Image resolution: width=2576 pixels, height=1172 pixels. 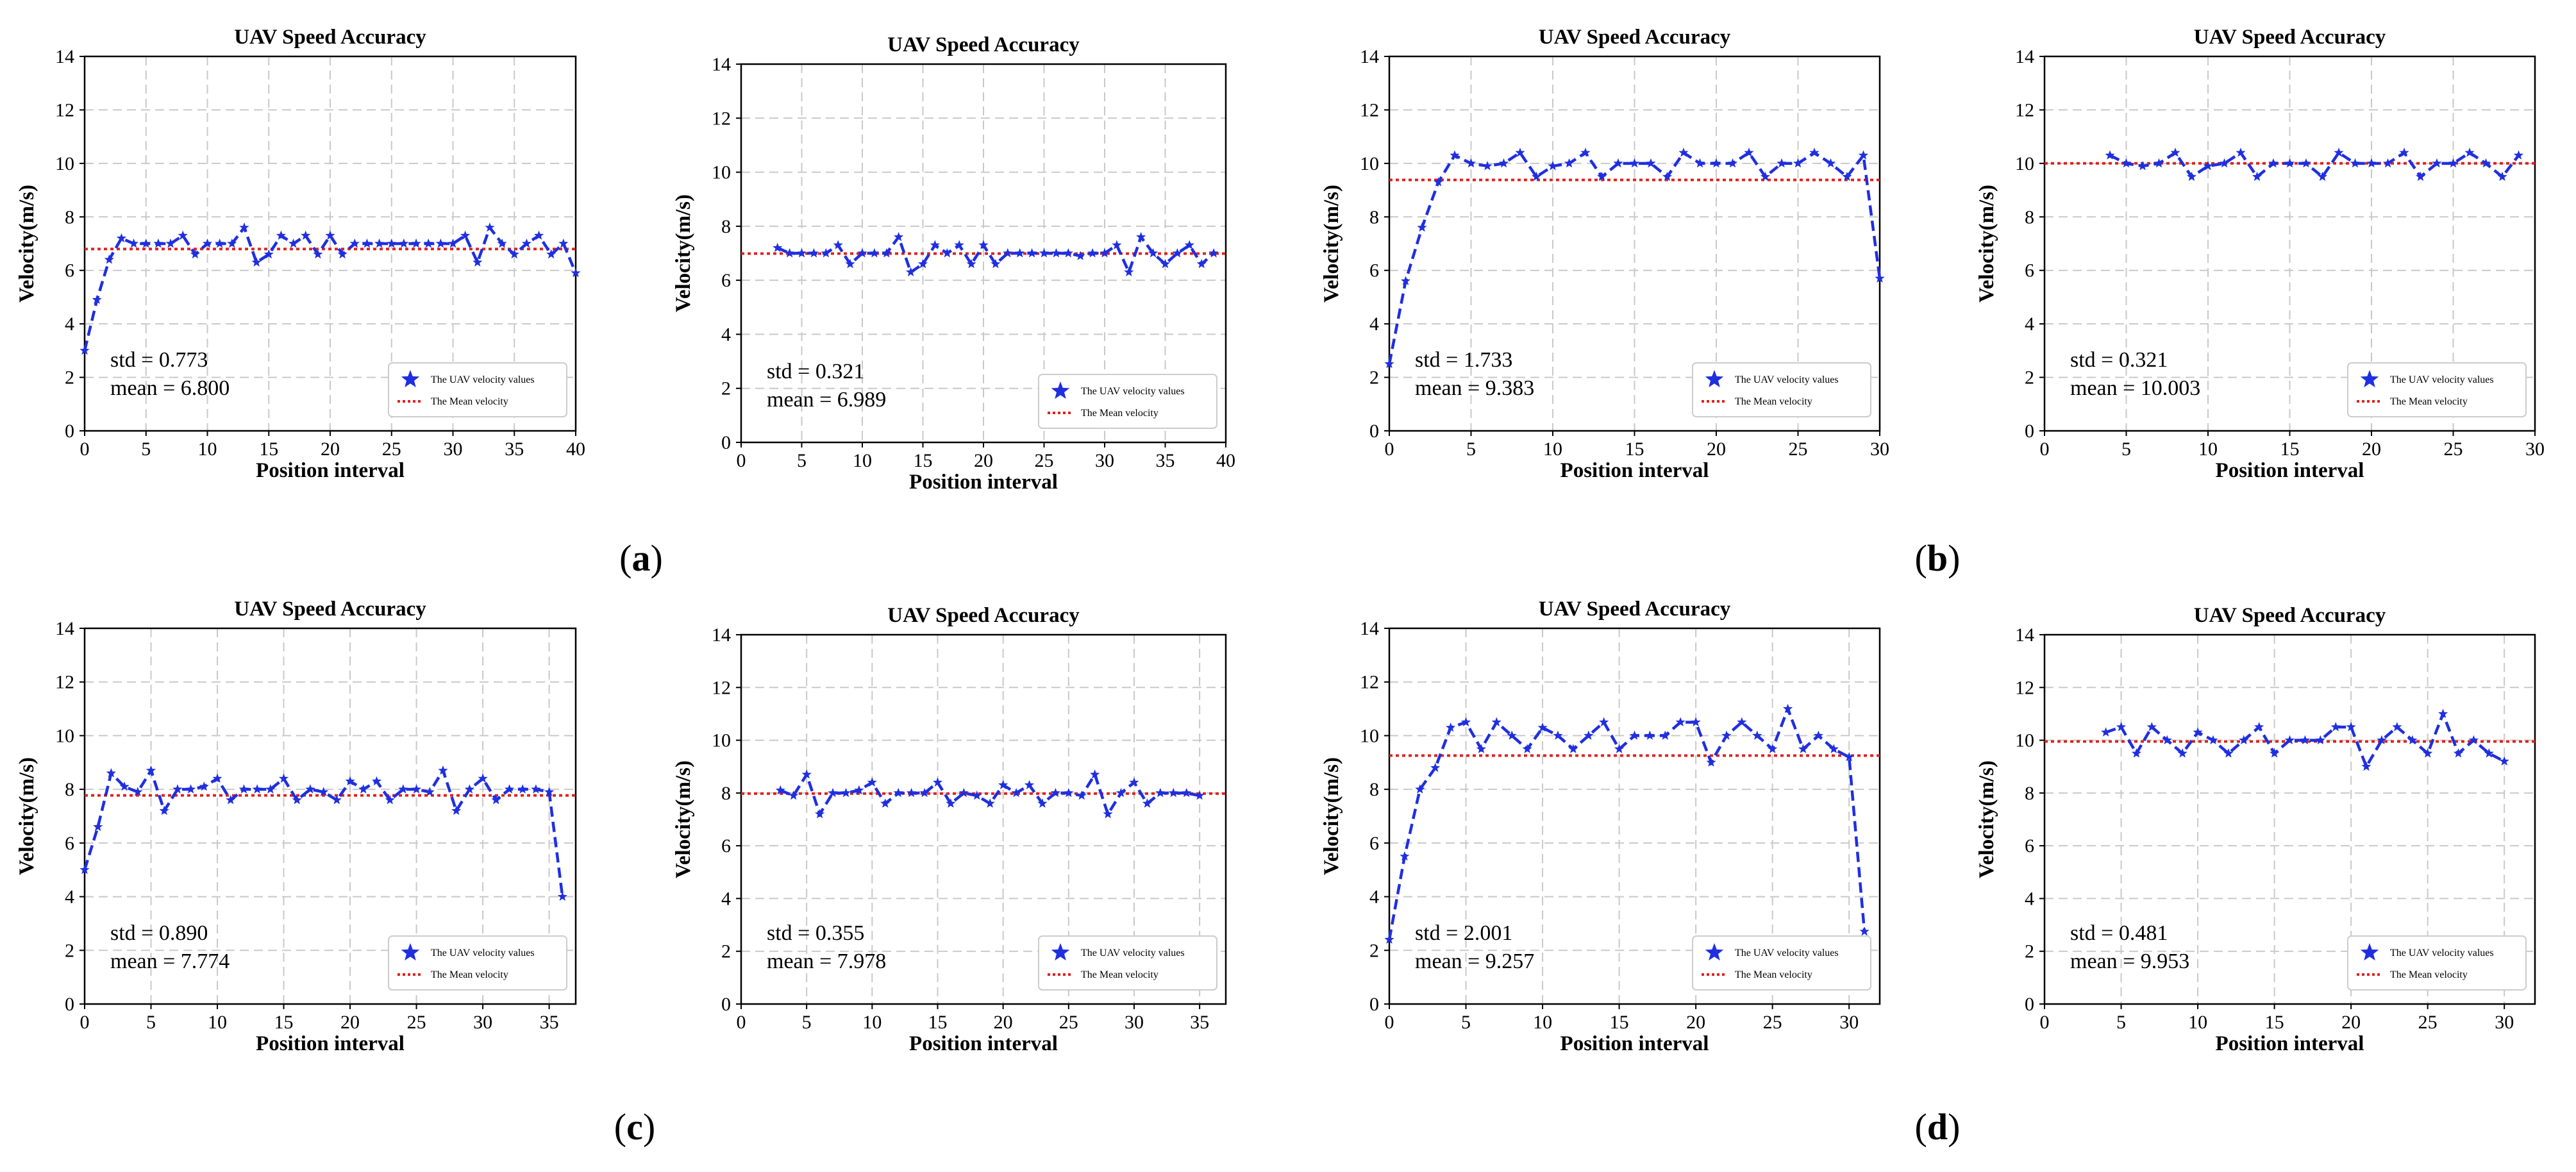 I want to click on std-label: std = 0.355, so click(x=815, y=933).